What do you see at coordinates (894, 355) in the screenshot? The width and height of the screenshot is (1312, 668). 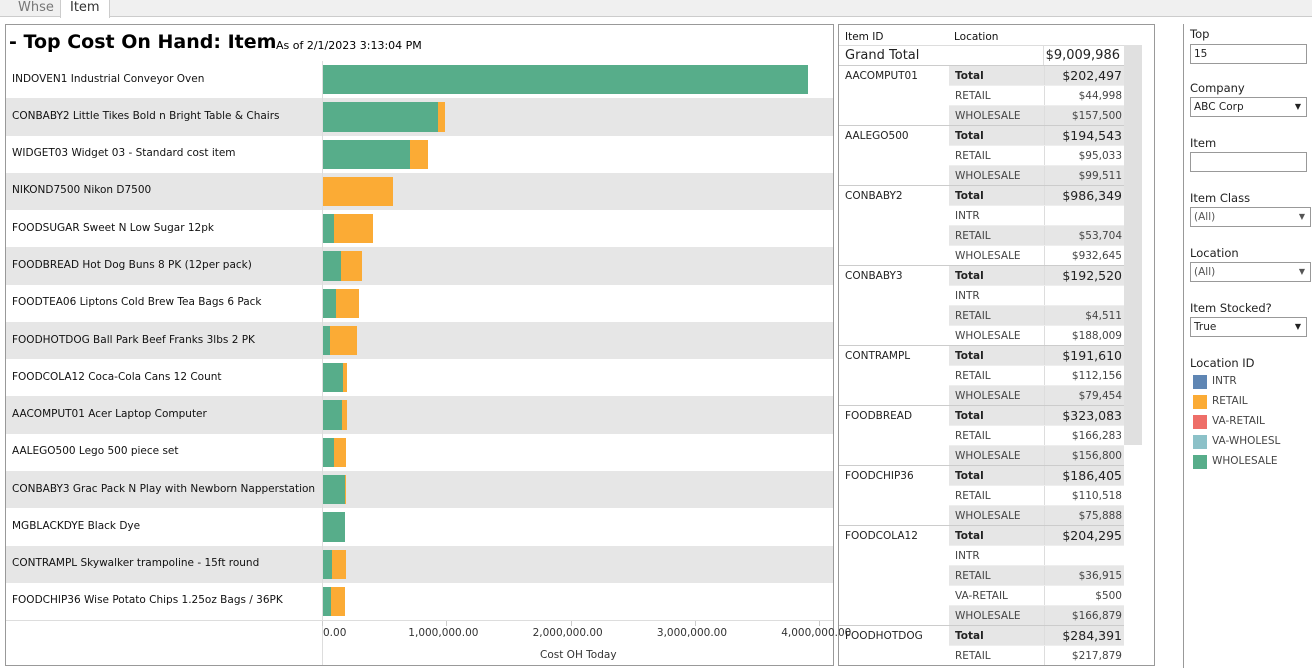 I see `group-header: CONTRAMPL` at bounding box center [894, 355].